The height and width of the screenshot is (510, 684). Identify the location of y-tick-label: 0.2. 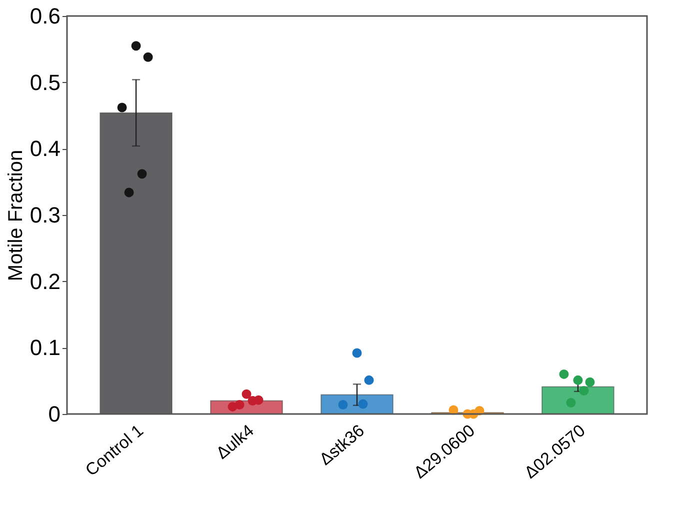
(45, 281).